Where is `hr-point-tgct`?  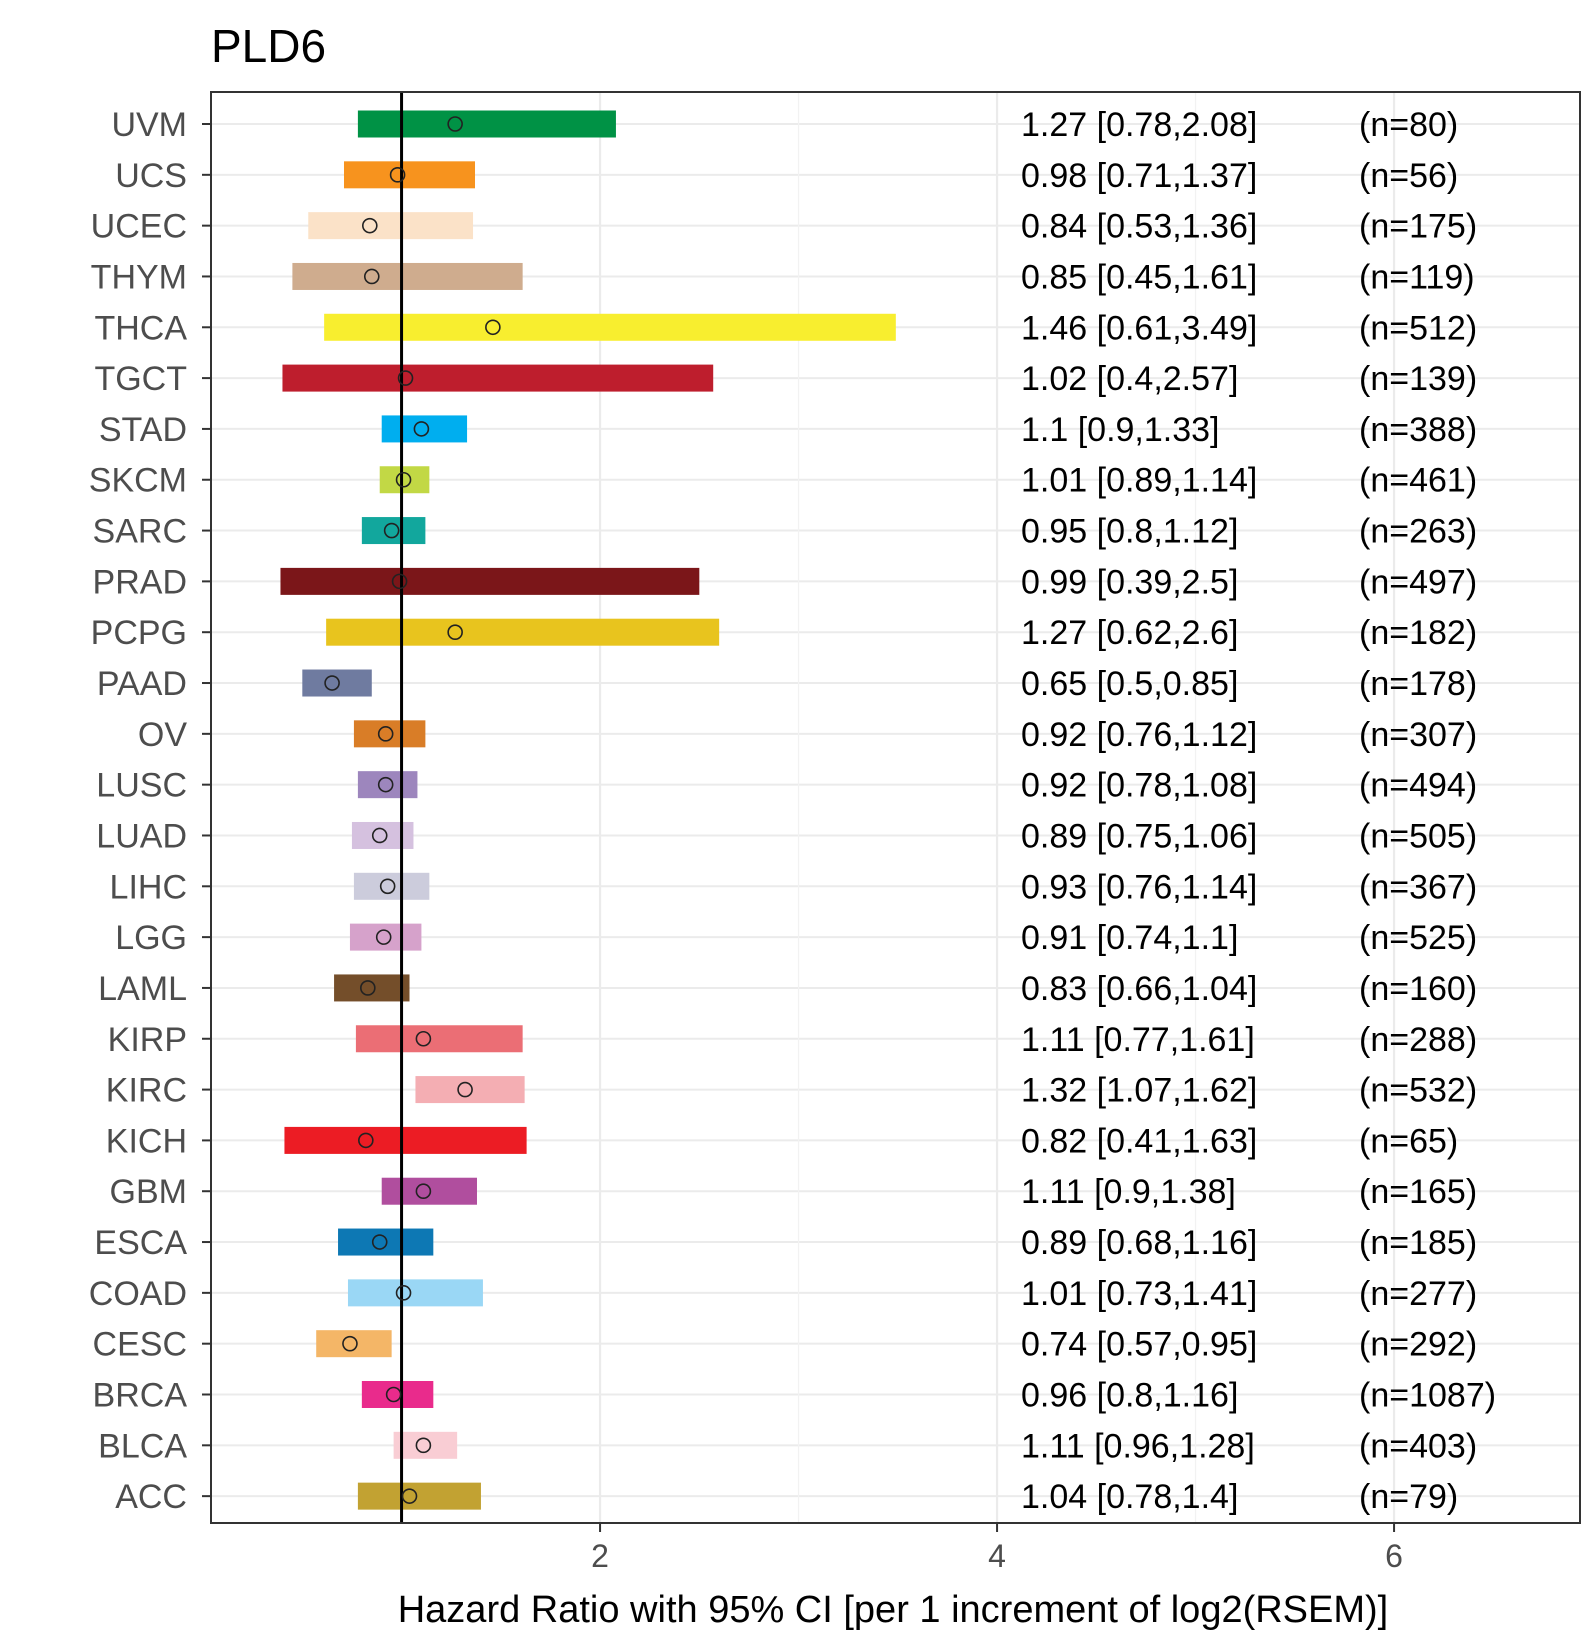
hr-point-tgct is located at coordinates (405, 378).